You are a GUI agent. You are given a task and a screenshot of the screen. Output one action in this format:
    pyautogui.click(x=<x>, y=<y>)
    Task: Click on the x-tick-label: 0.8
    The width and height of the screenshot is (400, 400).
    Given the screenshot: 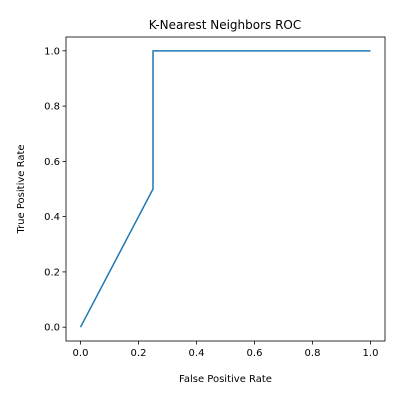 What is the action you would take?
    pyautogui.click(x=313, y=353)
    